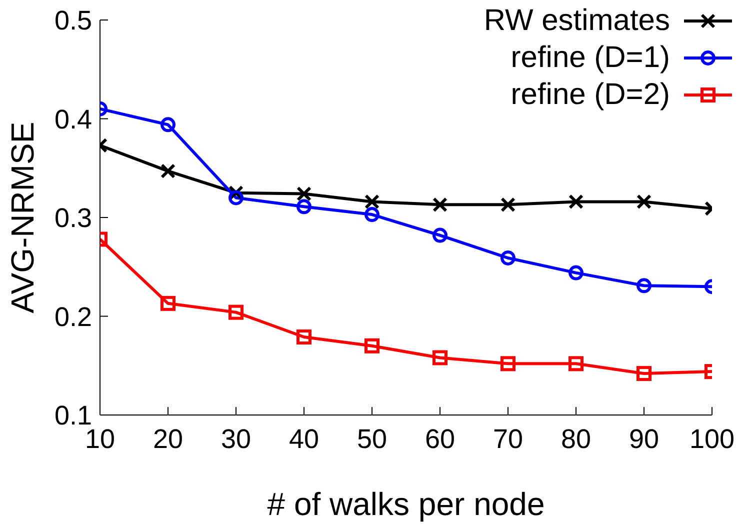 This screenshot has height=525, width=750. I want to click on x-tick-label: 30, so click(236, 439).